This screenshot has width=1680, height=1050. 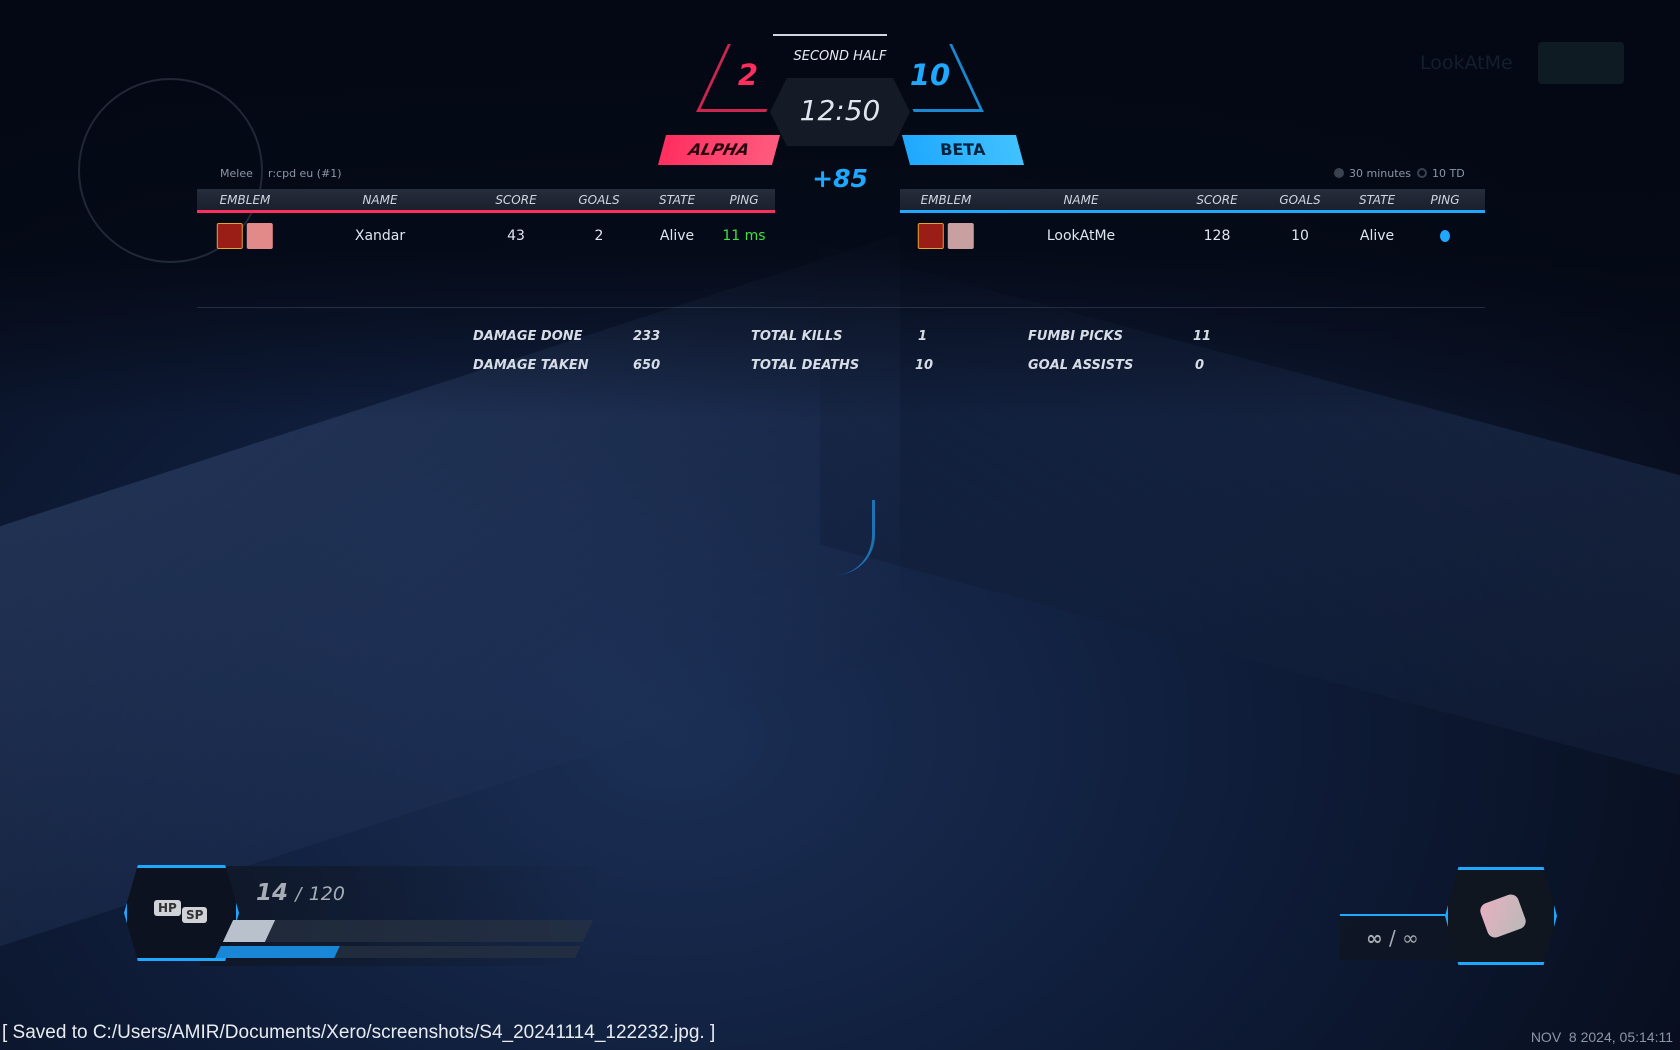 What do you see at coordinates (1581, 63) in the screenshot?
I see `spectate-avatar` at bounding box center [1581, 63].